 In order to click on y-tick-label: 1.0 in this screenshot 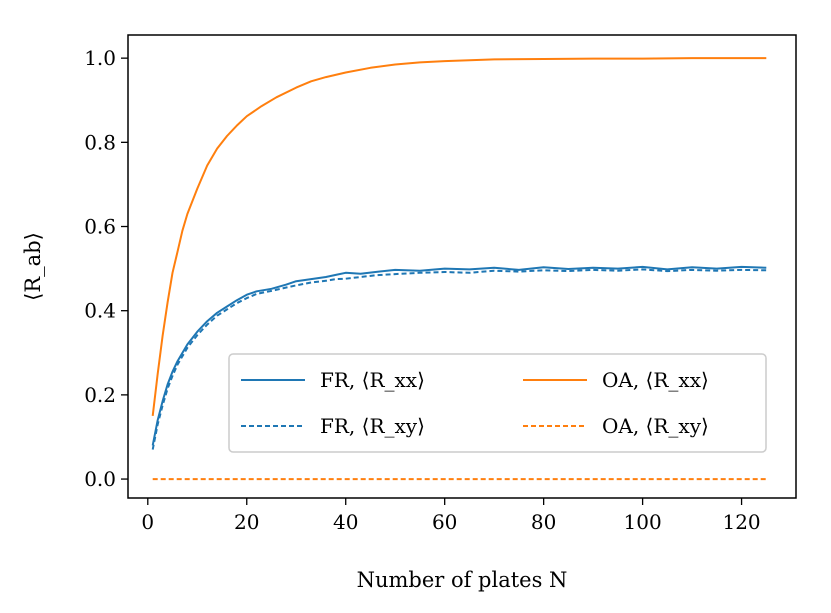, I will do `click(100, 58)`.